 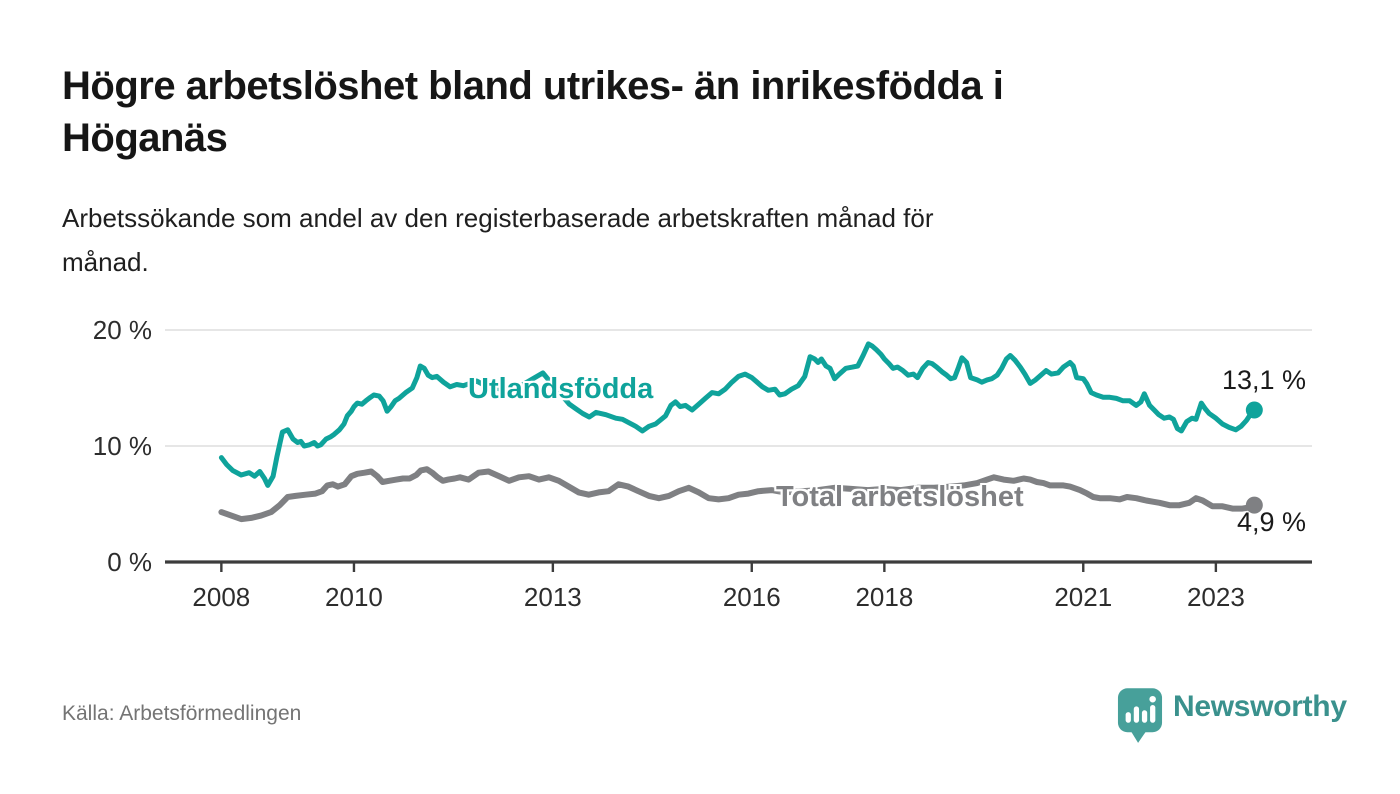 What do you see at coordinates (129, 562) in the screenshot?
I see `y-tick-label-0: 0 %` at bounding box center [129, 562].